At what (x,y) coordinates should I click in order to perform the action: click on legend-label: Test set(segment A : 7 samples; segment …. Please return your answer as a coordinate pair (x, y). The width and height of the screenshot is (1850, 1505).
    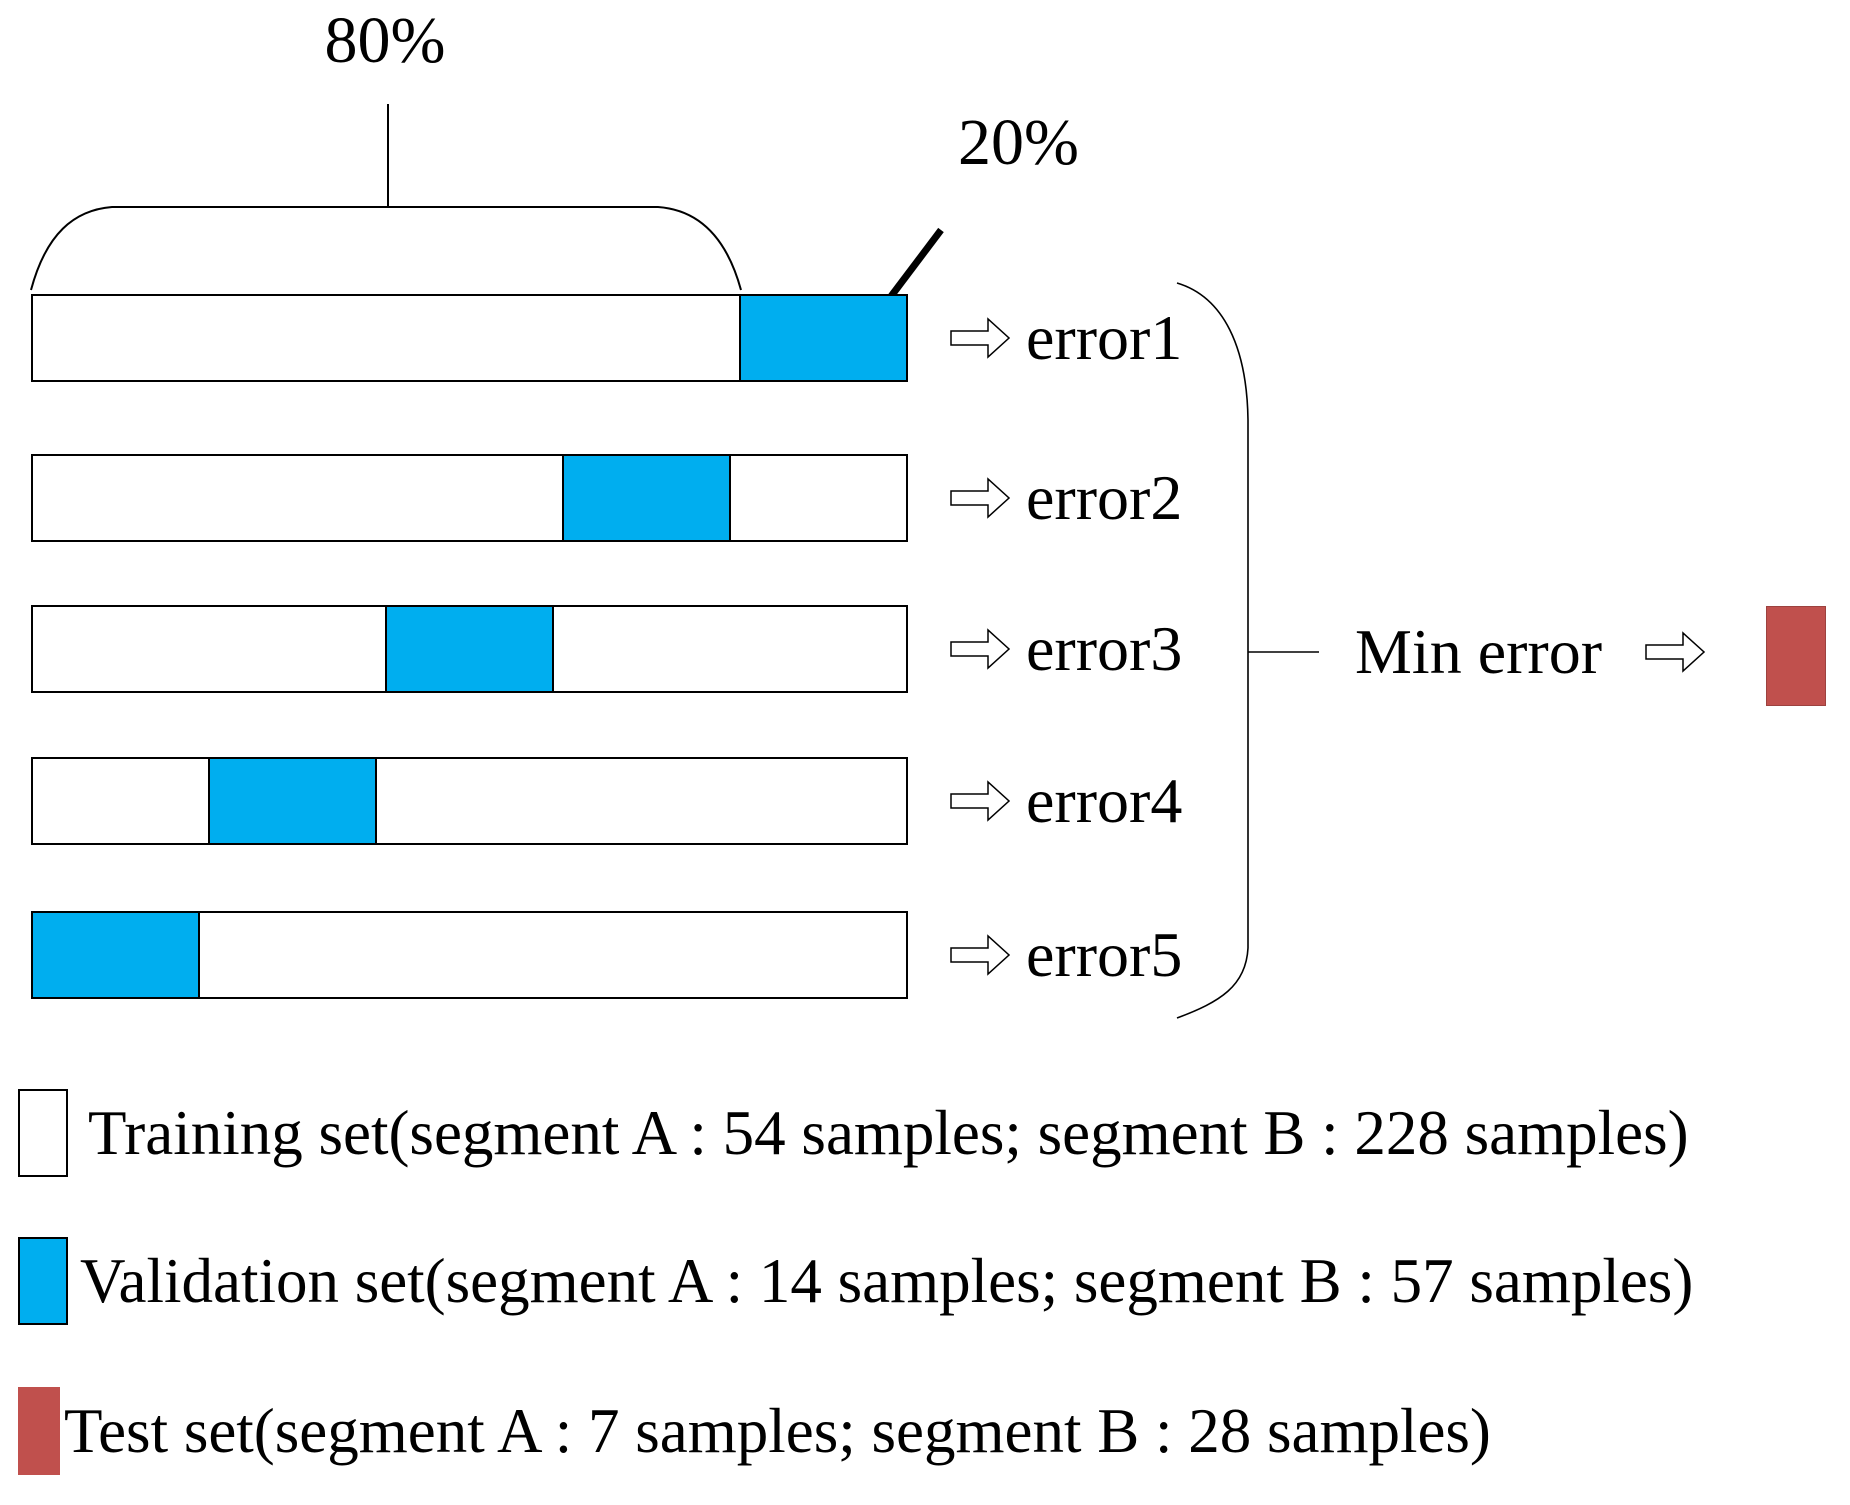
    Looking at the image, I should click on (777, 1430).